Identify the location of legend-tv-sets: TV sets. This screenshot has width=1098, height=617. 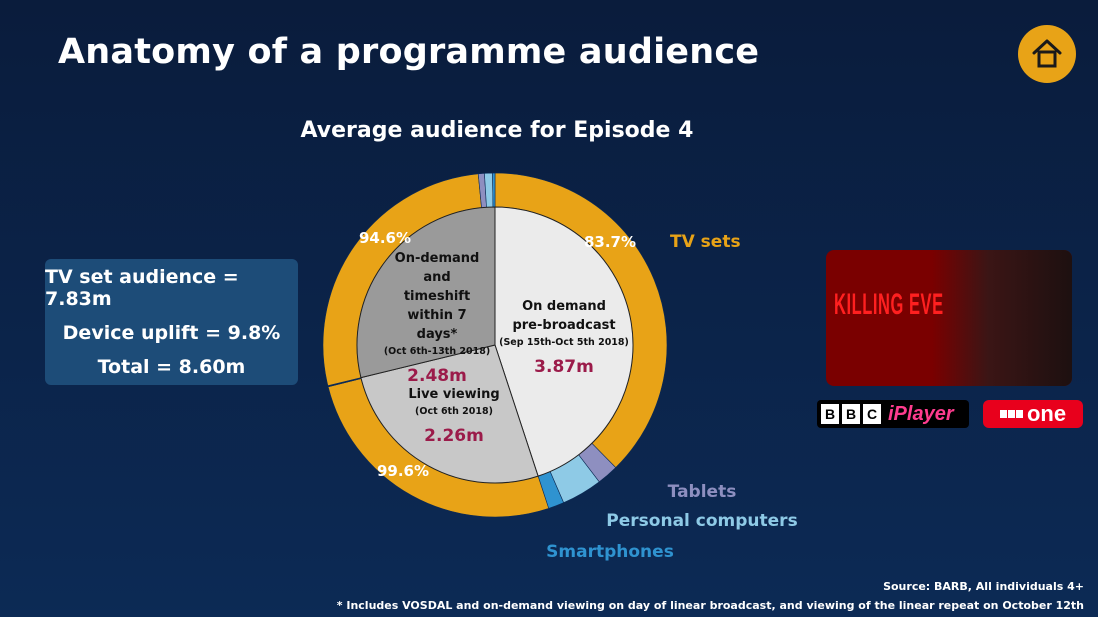
(705, 242).